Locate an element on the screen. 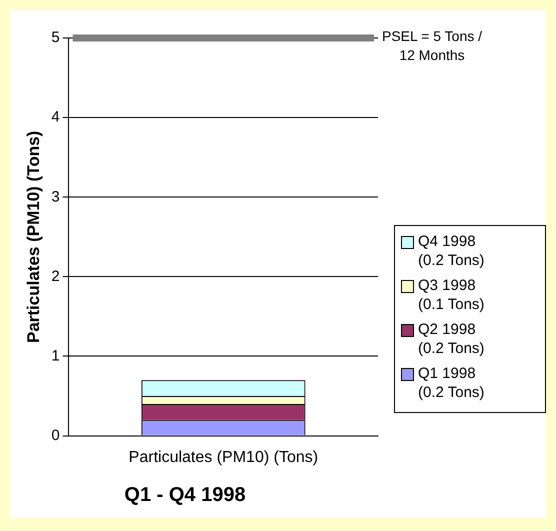 The image size is (556, 531). legend-label: Q1 1998 (0.2 Tons) is located at coordinates (452, 383).